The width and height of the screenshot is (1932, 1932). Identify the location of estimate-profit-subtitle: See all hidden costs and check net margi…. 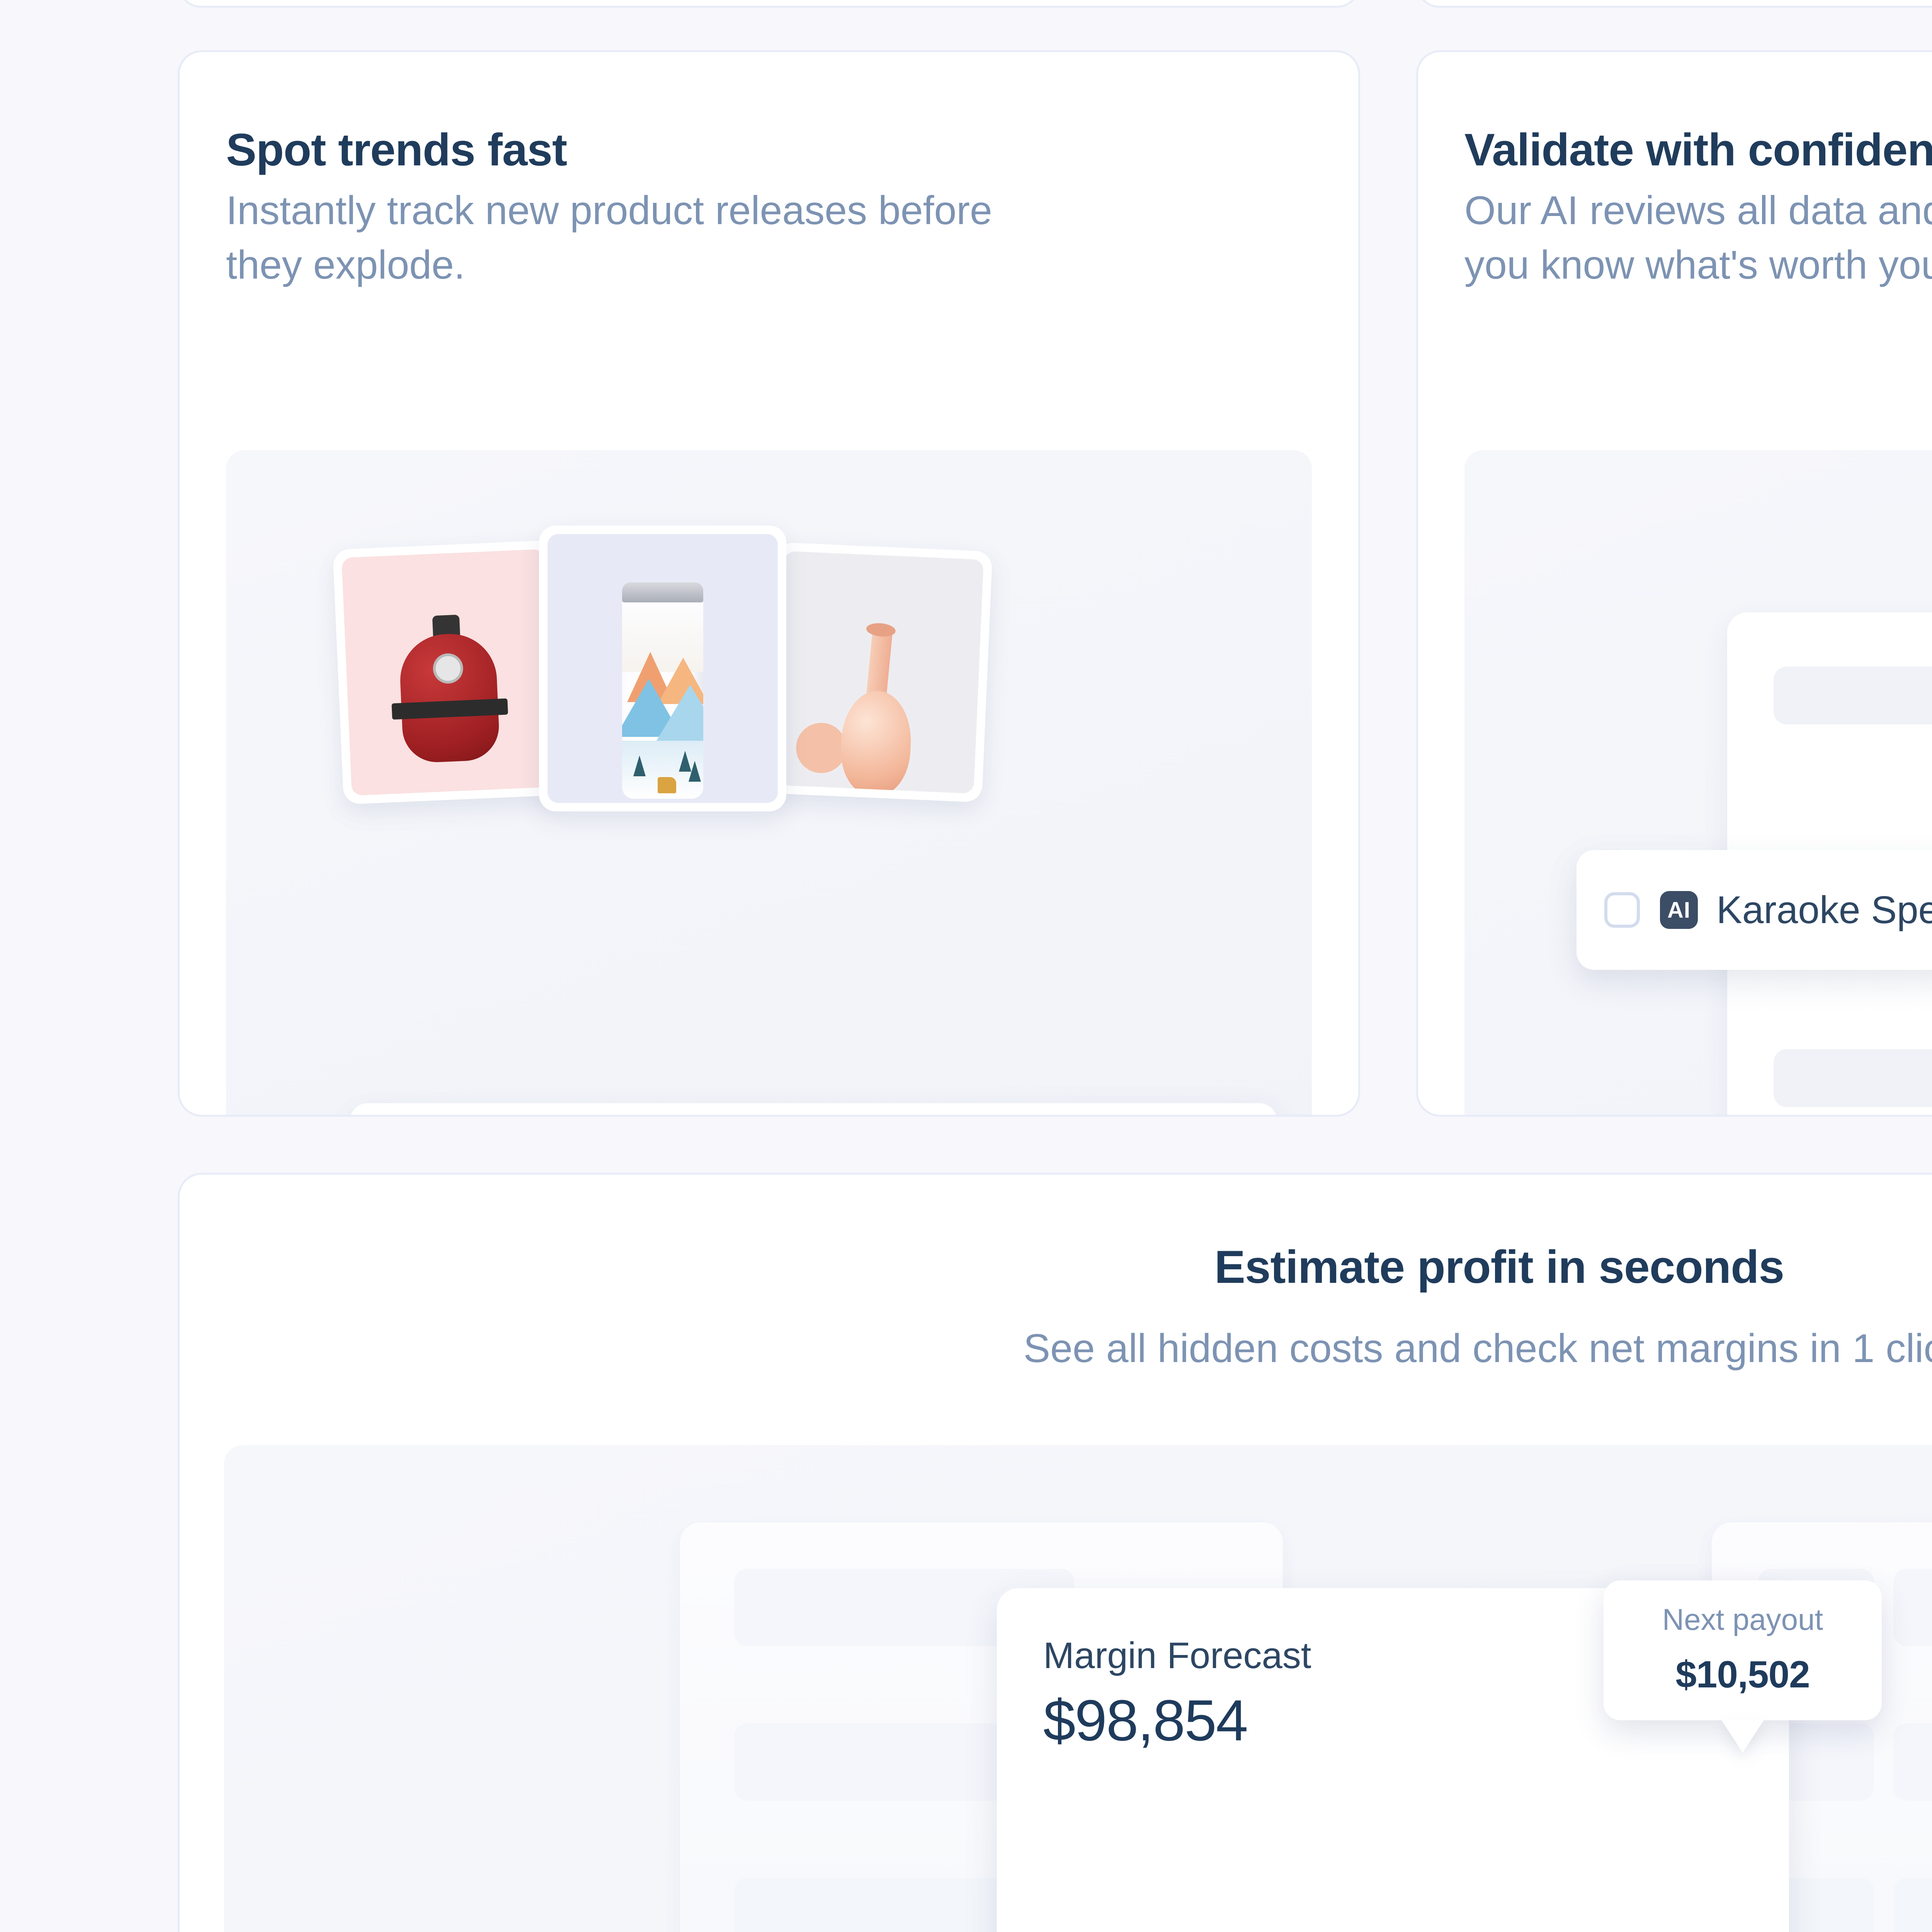
(1477, 1348).